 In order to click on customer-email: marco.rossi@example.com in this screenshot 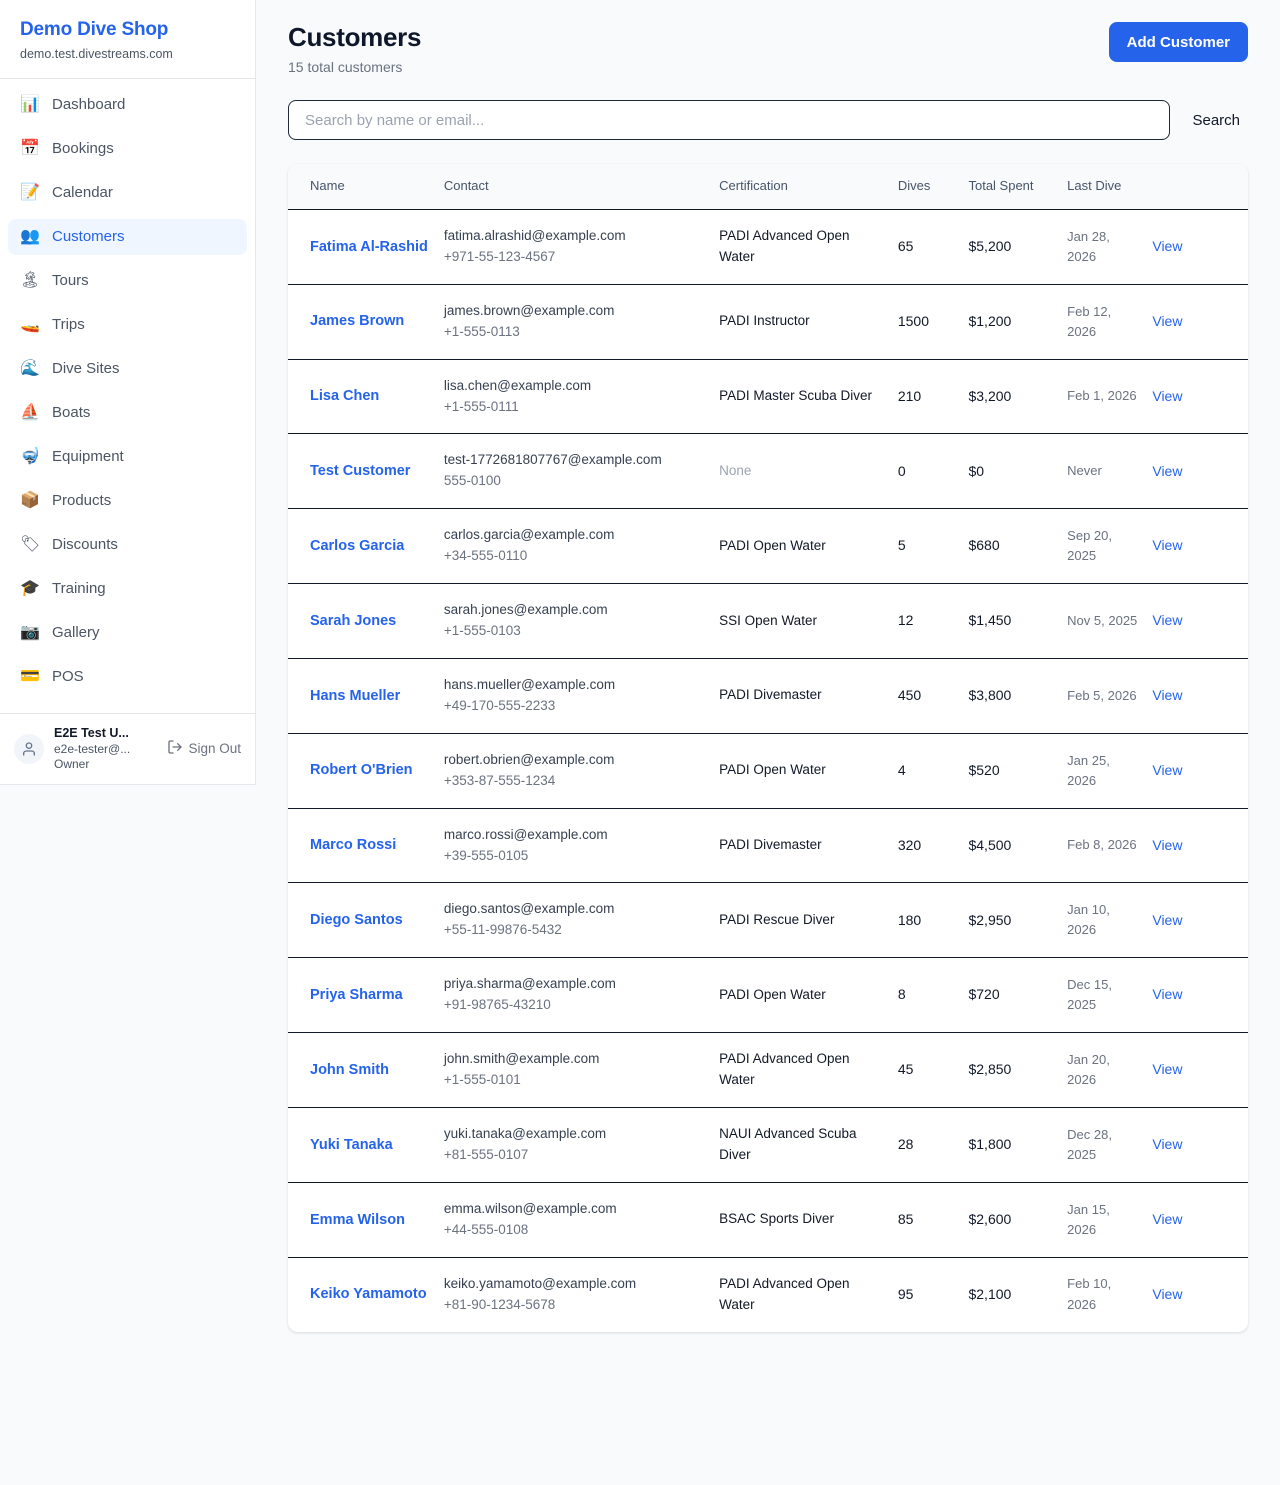, I will do `click(525, 834)`.